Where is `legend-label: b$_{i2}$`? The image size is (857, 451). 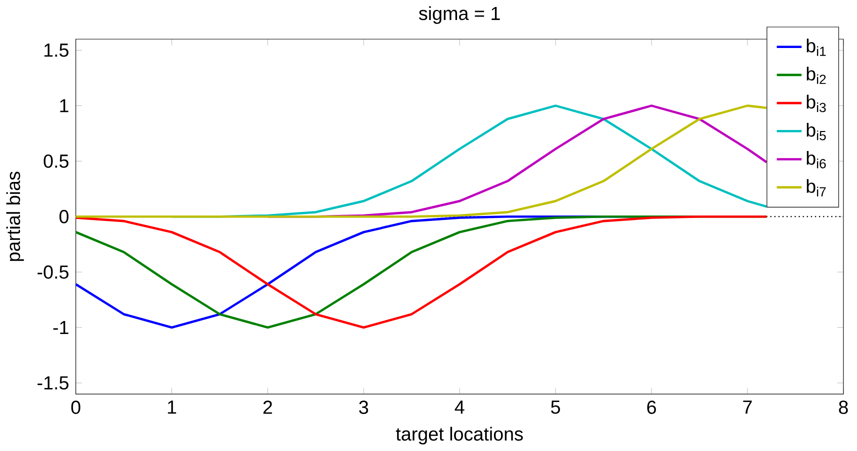 legend-label: b$_{i2}$ is located at coordinates (816, 75).